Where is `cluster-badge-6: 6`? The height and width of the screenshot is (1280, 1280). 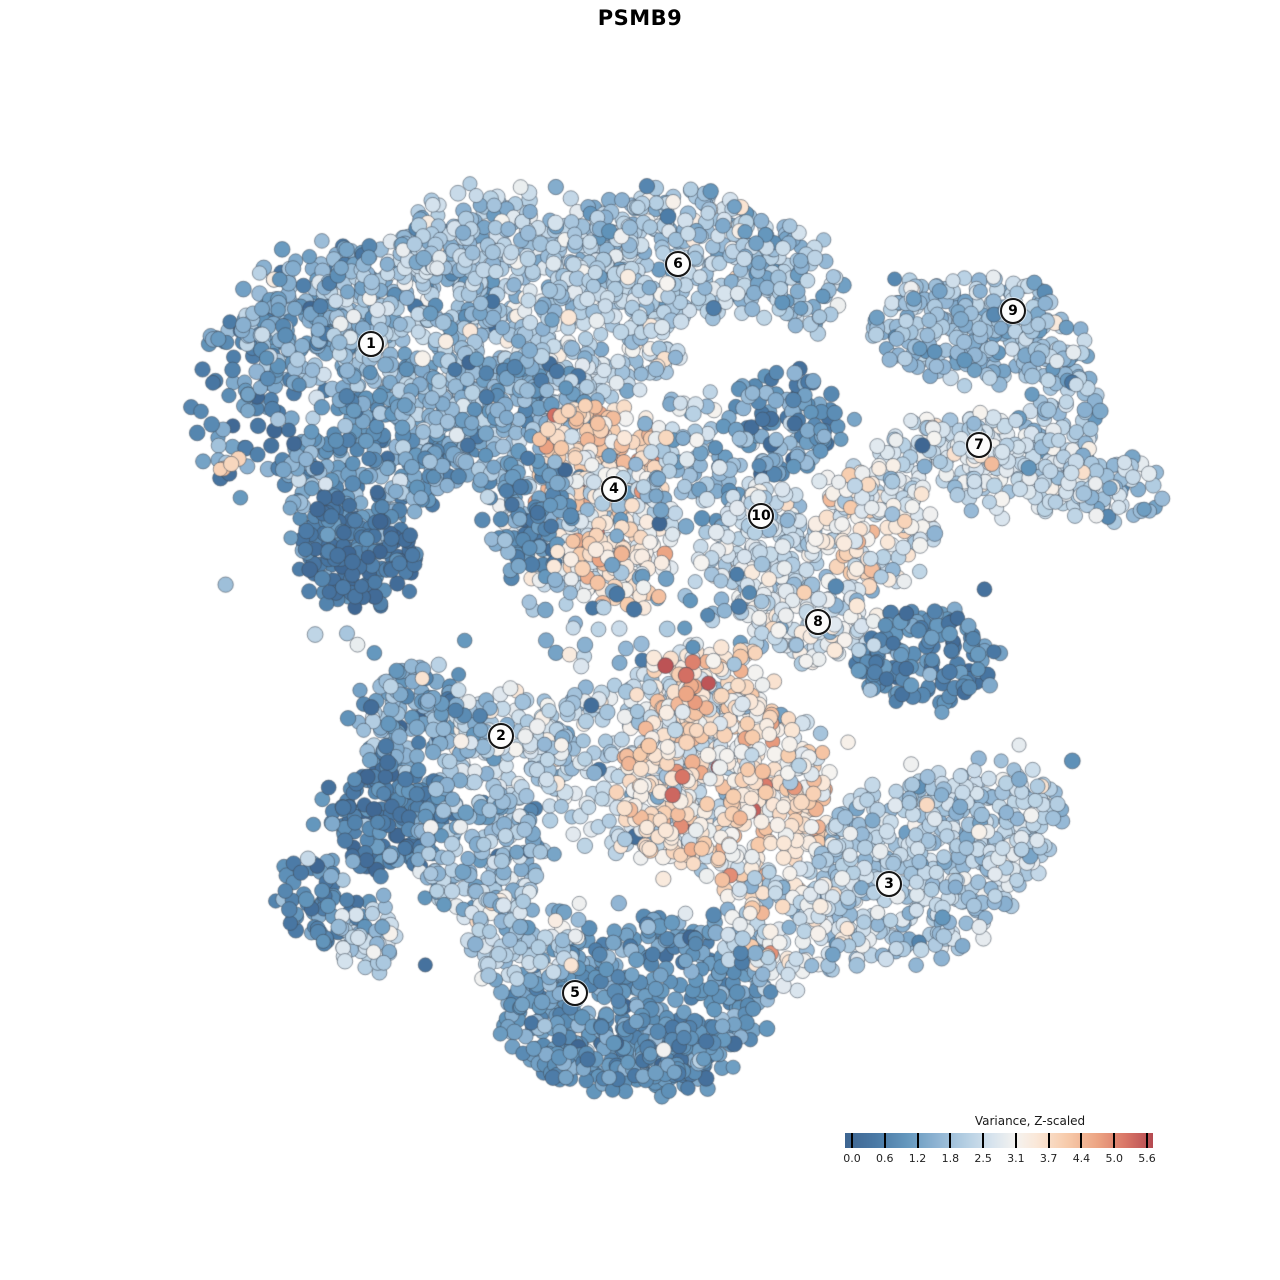
cluster-badge-6: 6 is located at coordinates (678, 264).